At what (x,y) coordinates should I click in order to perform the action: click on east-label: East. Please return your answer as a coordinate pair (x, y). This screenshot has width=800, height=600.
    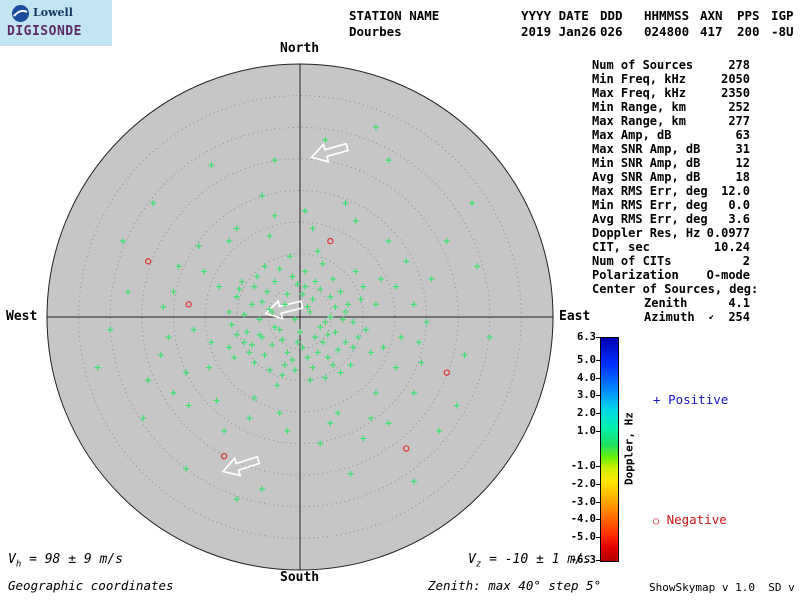
    Looking at the image, I should click on (575, 316).